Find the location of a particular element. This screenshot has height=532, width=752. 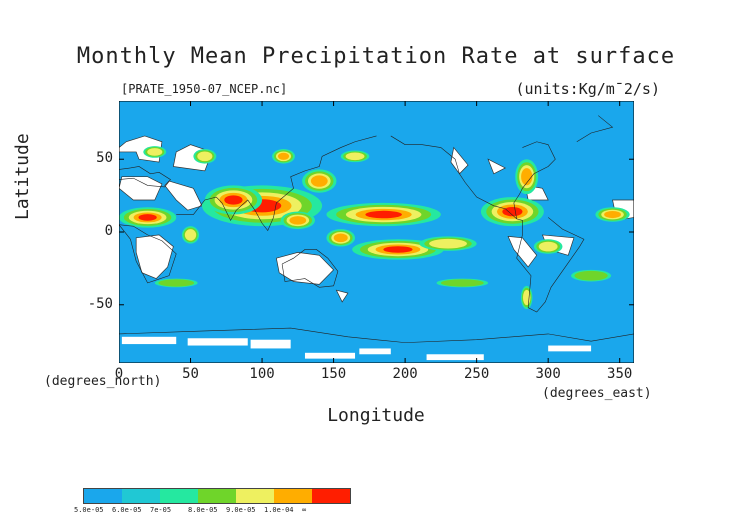

x-tick-label: 150 is located at coordinates (333, 374).